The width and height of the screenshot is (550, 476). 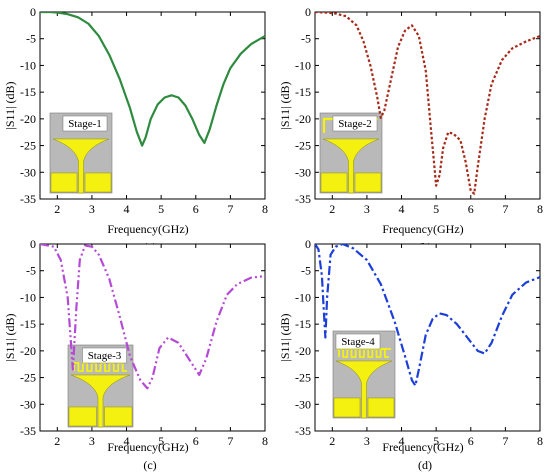 I want to click on inset-label: Stage-1, so click(x=85, y=124).